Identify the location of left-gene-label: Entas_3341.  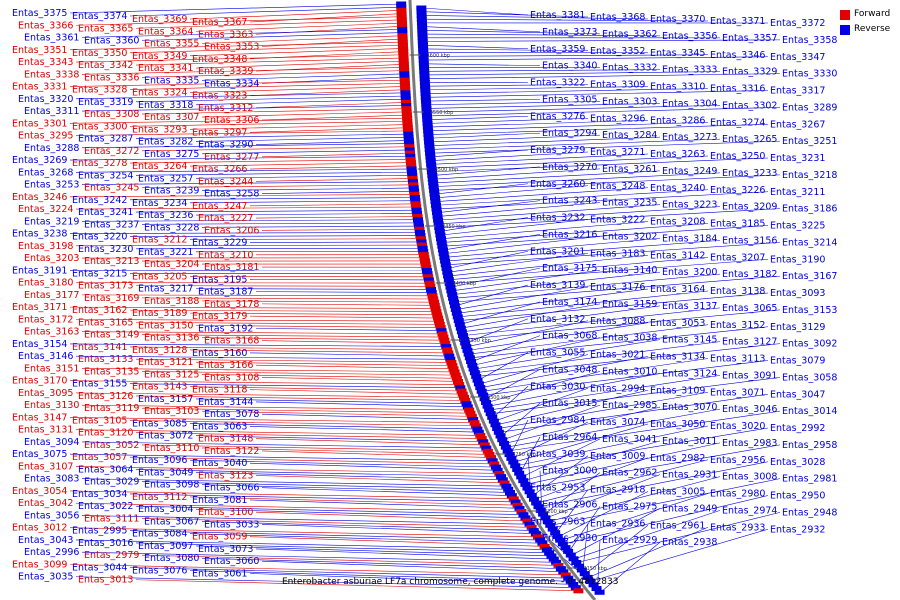
(165, 68).